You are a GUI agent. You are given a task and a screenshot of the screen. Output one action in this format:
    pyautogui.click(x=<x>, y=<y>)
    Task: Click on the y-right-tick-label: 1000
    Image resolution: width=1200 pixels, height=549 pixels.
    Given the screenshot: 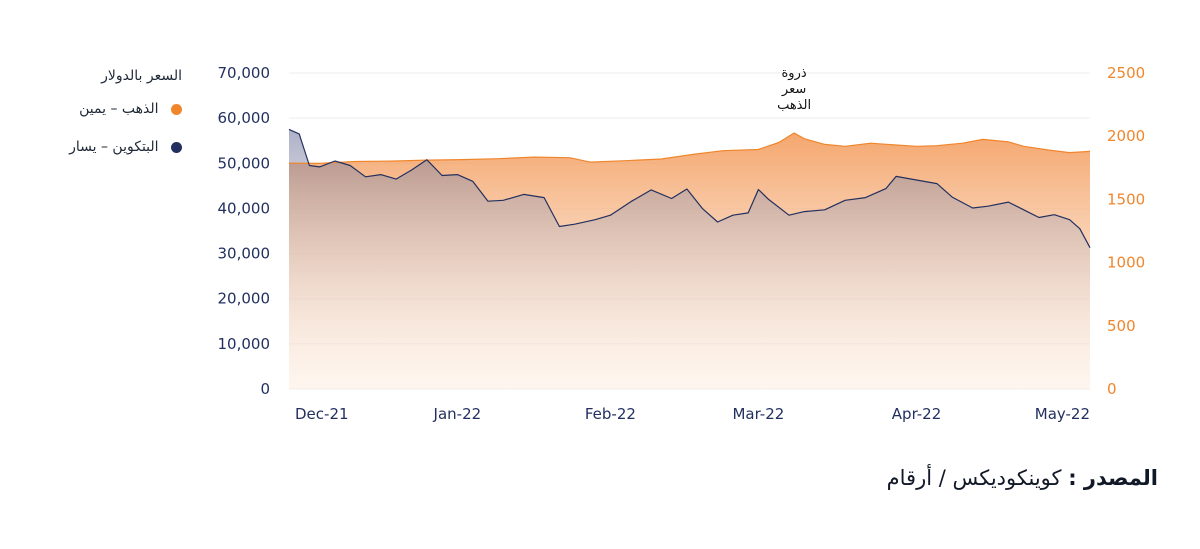 What is the action you would take?
    pyautogui.click(x=1126, y=263)
    